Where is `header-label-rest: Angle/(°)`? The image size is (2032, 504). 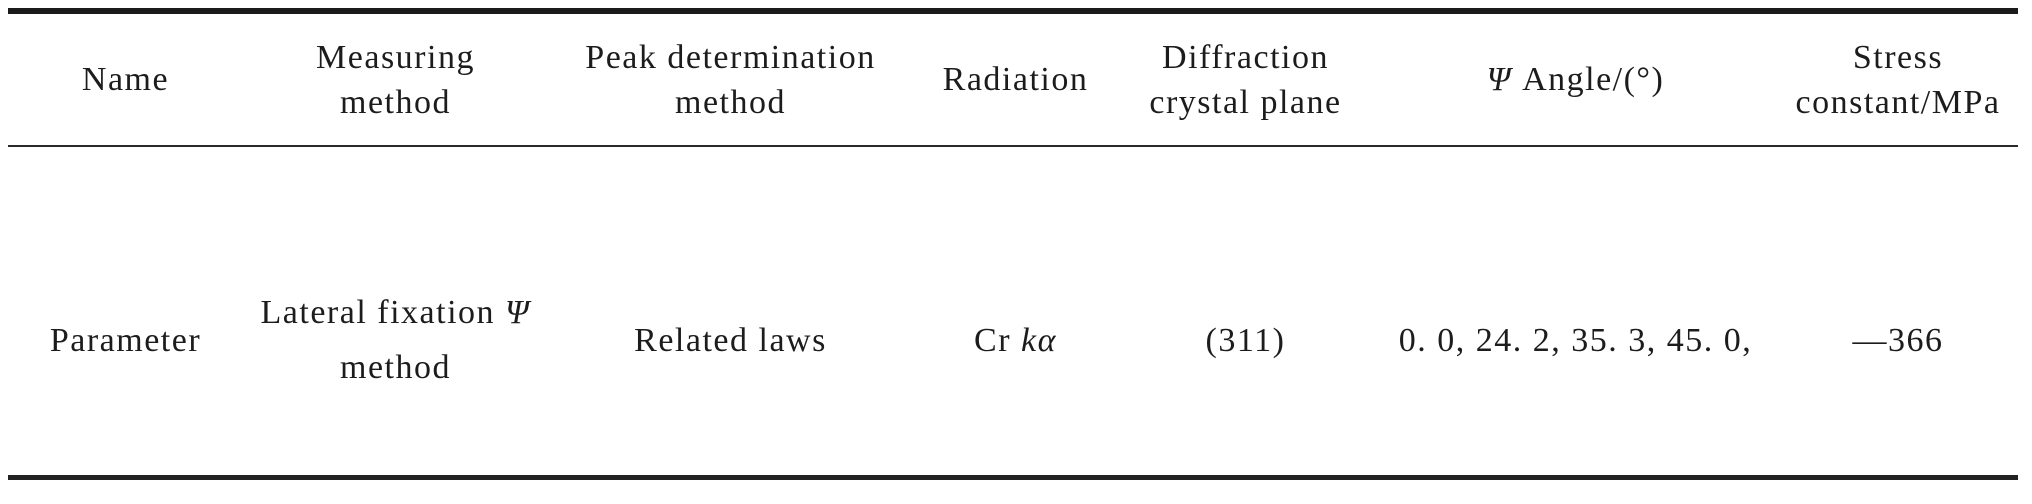 header-label-rest: Angle/(°) is located at coordinates (1588, 79).